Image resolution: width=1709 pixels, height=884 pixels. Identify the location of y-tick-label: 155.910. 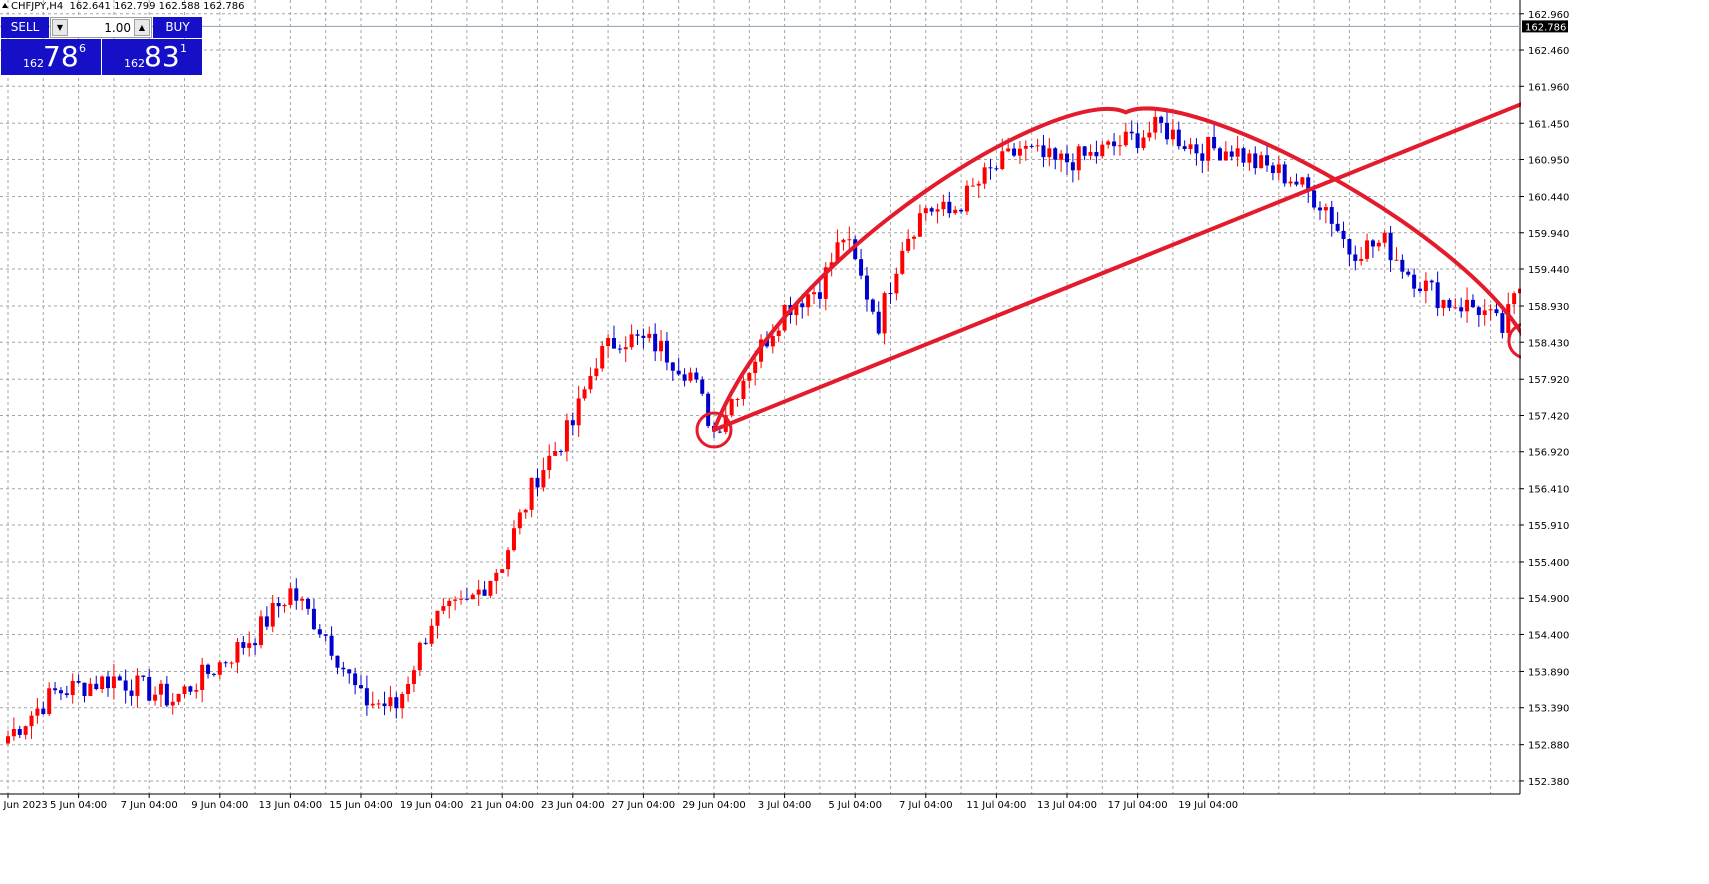
(1548, 526).